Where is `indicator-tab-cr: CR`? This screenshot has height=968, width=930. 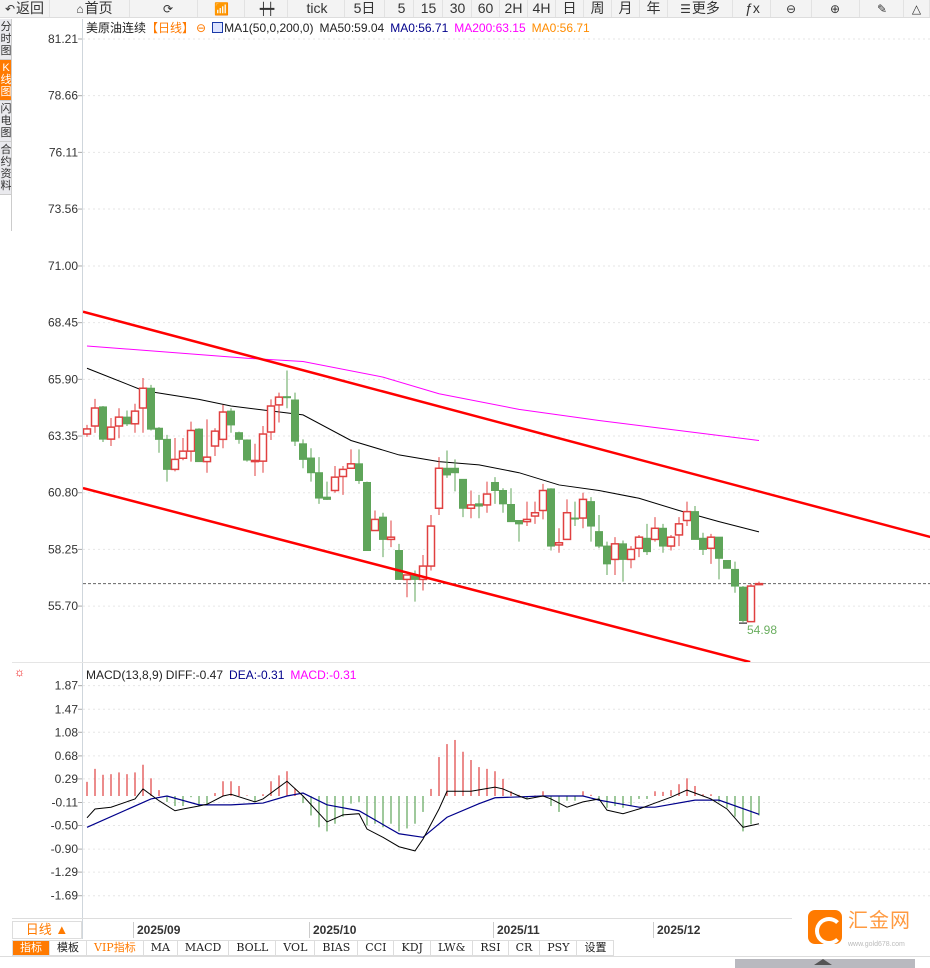
indicator-tab-cr: CR is located at coordinates (524, 948).